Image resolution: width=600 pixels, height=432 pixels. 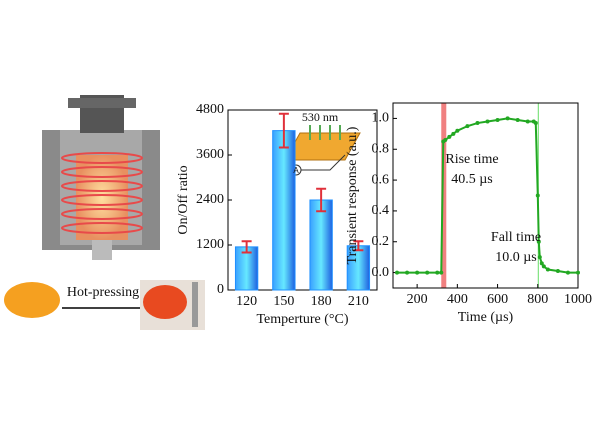 What do you see at coordinates (283, 301) in the screenshot?
I see `x-tick-label: 150` at bounding box center [283, 301].